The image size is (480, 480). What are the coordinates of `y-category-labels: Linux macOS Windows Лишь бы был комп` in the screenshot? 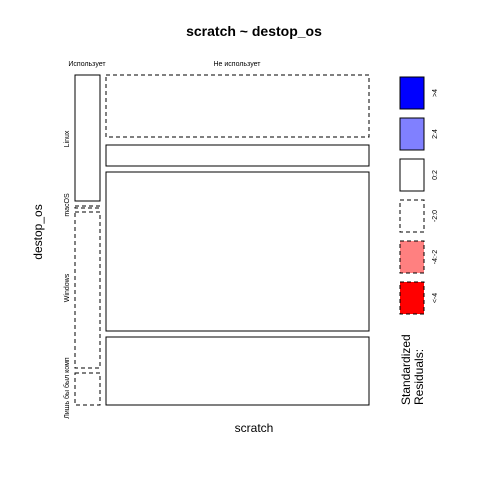 It's located at (67, 274).